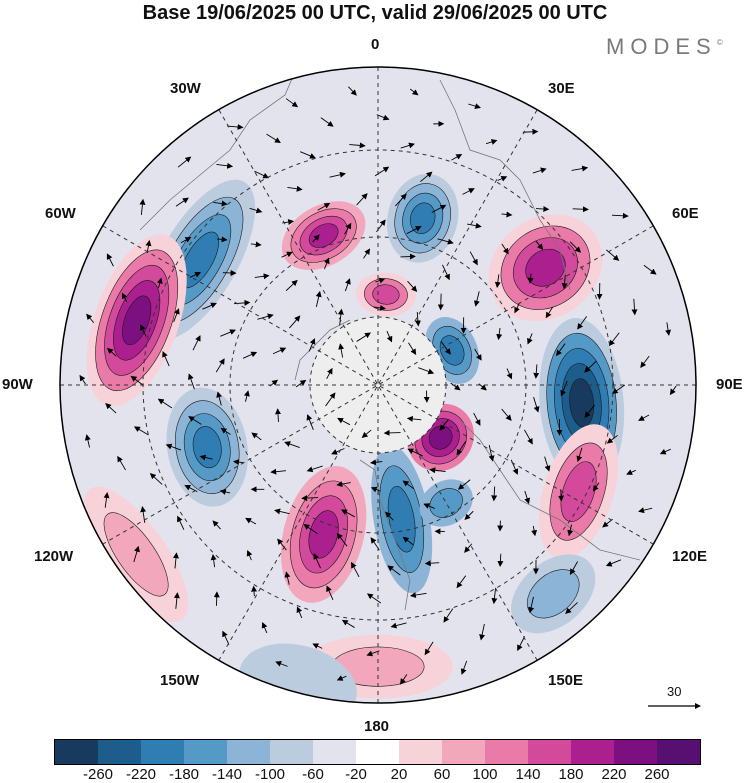 This screenshot has width=750, height=783. What do you see at coordinates (685, 213) in the screenshot?
I see `lon-label-60e: 60E` at bounding box center [685, 213].